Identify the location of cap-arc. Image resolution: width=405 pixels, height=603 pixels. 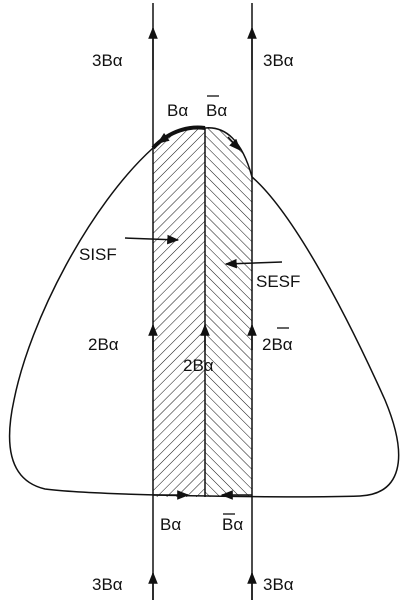
(178, 137).